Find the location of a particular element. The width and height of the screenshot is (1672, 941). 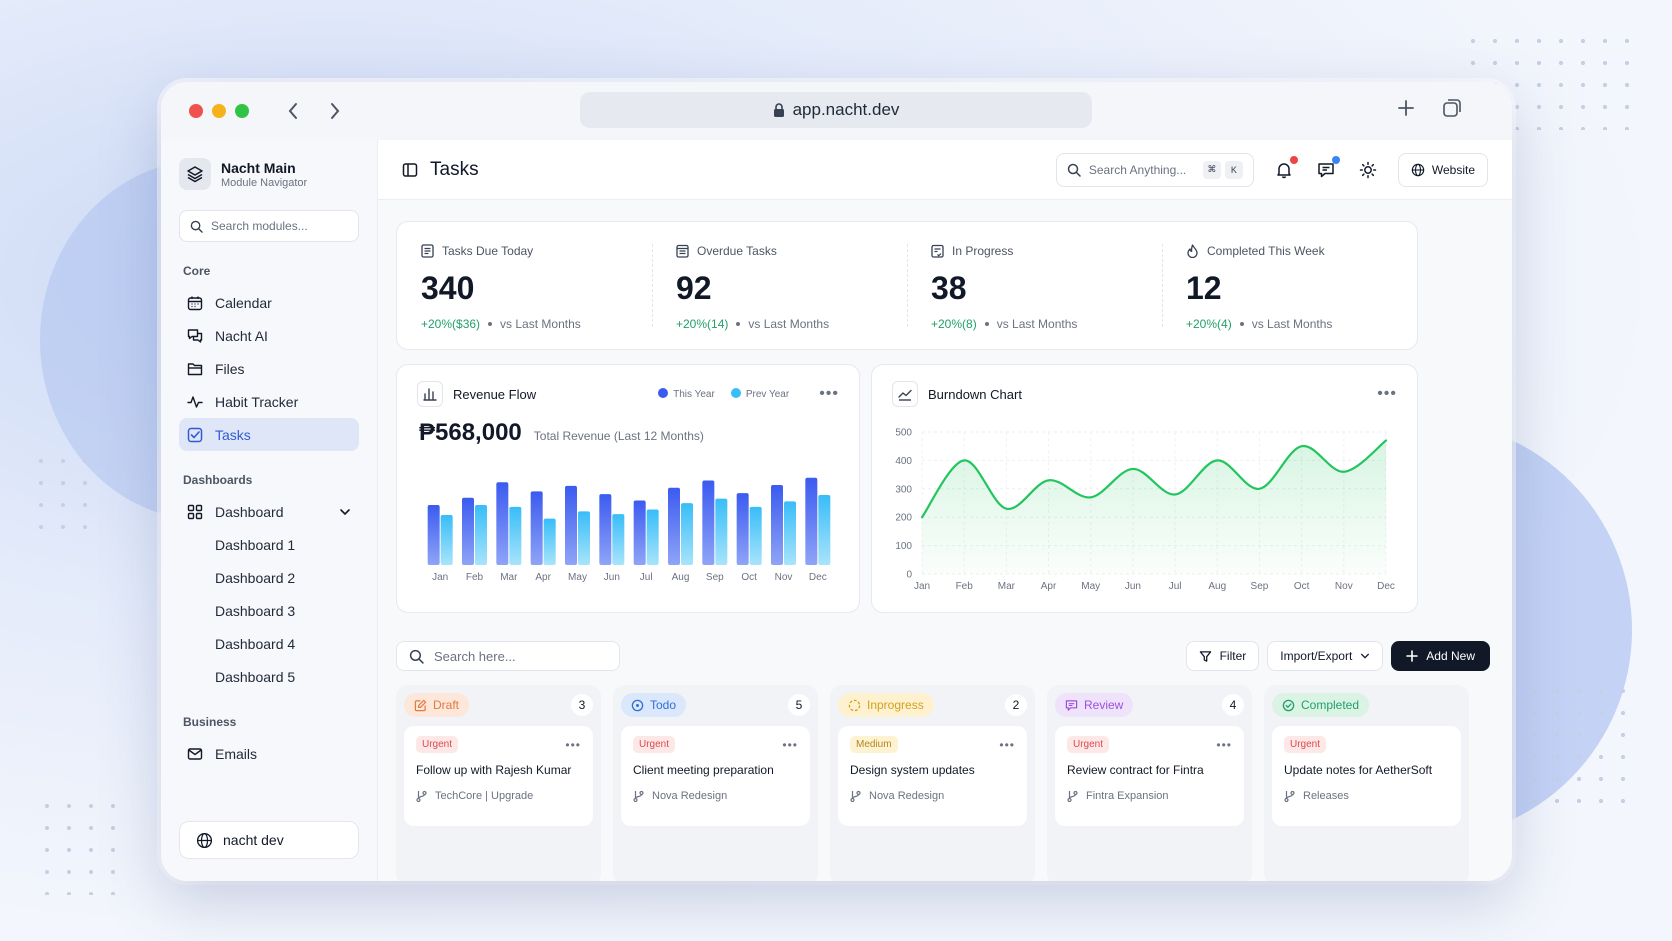

column-status-pill: Draft is located at coordinates (437, 705).